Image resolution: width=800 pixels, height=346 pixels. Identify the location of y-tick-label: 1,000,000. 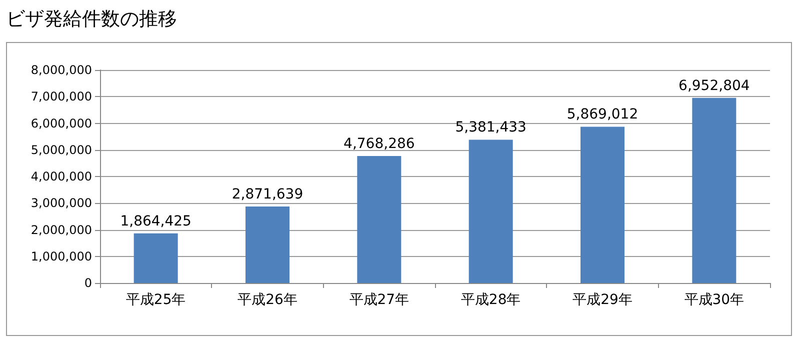
(61, 256).